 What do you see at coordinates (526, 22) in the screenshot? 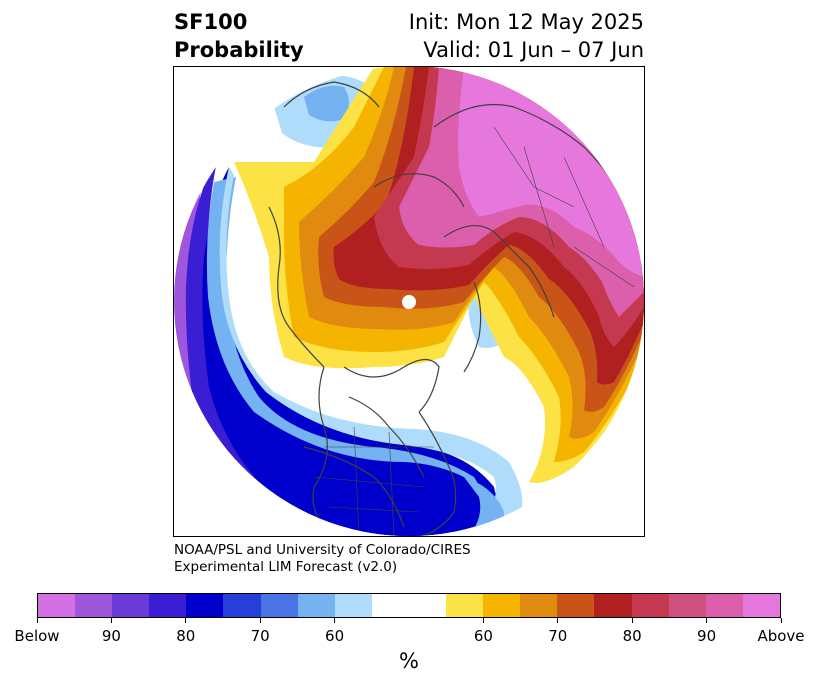
I see `init-date: Init: Mon 12 May 2025` at bounding box center [526, 22].